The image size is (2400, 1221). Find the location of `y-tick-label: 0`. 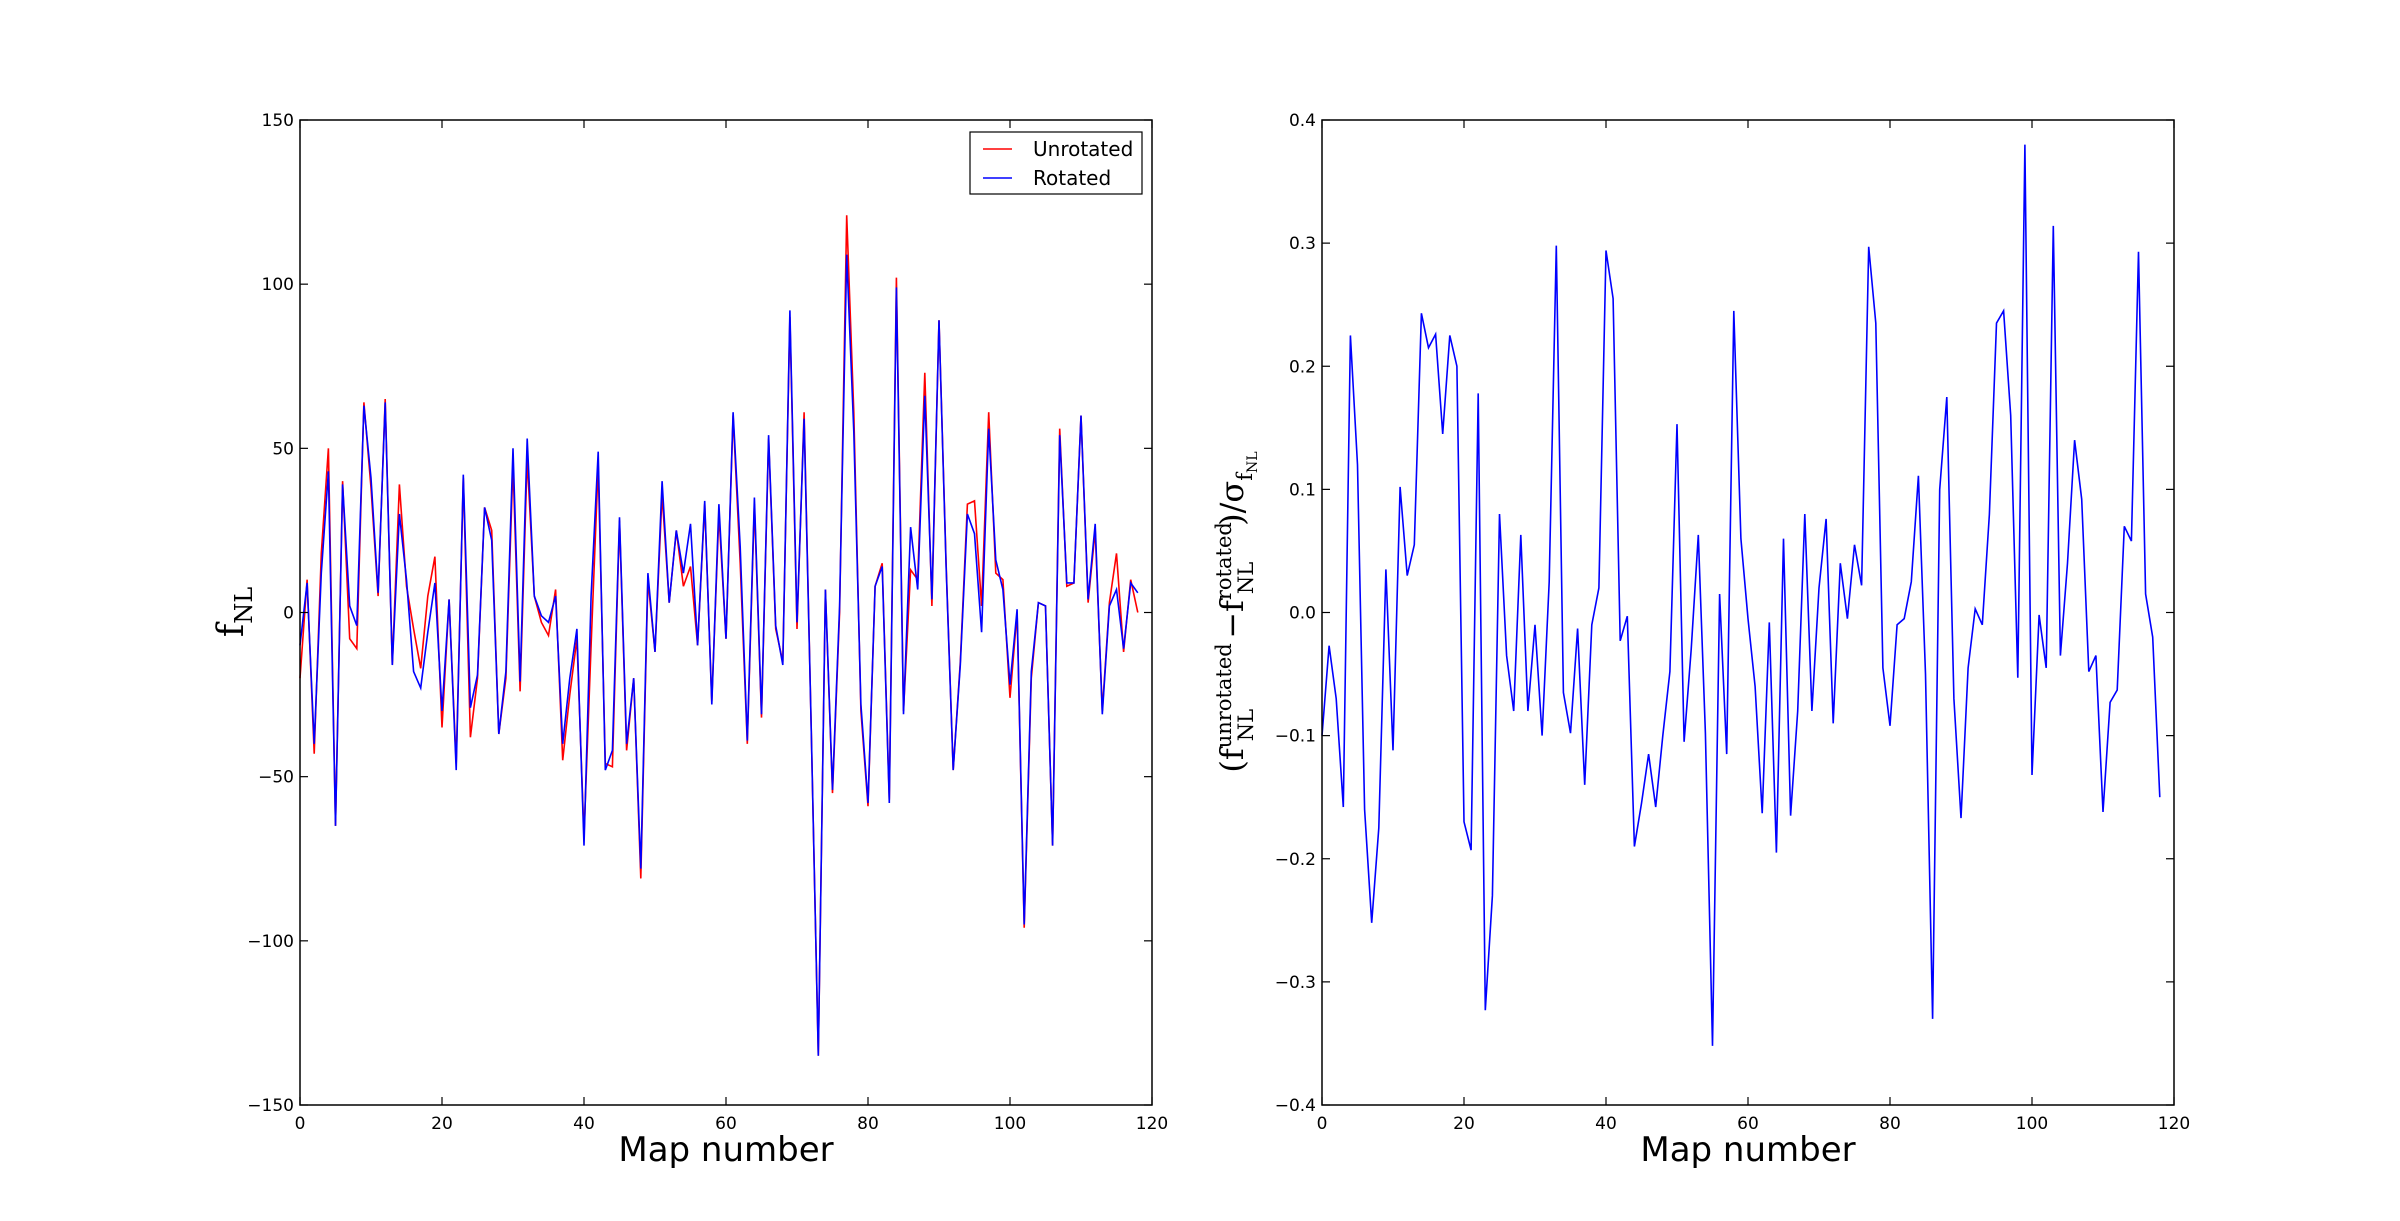

y-tick-label: 0 is located at coordinates (288, 614).